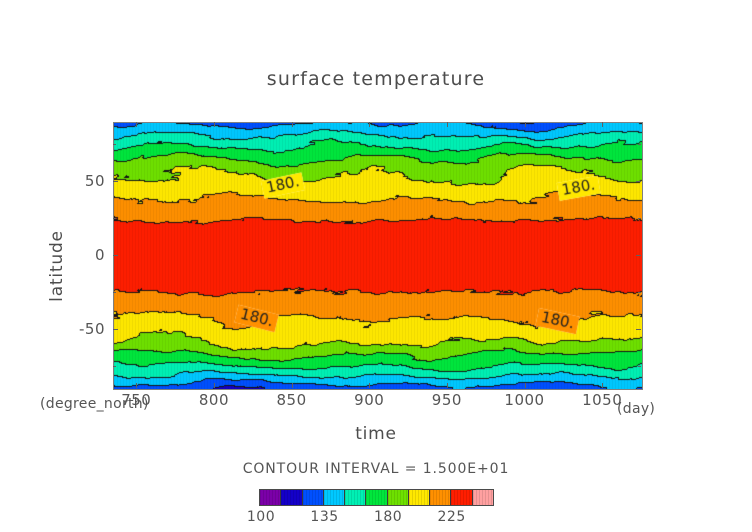  Describe the element at coordinates (291, 400) in the screenshot. I see `x-axis-ticklabel: 850` at that location.